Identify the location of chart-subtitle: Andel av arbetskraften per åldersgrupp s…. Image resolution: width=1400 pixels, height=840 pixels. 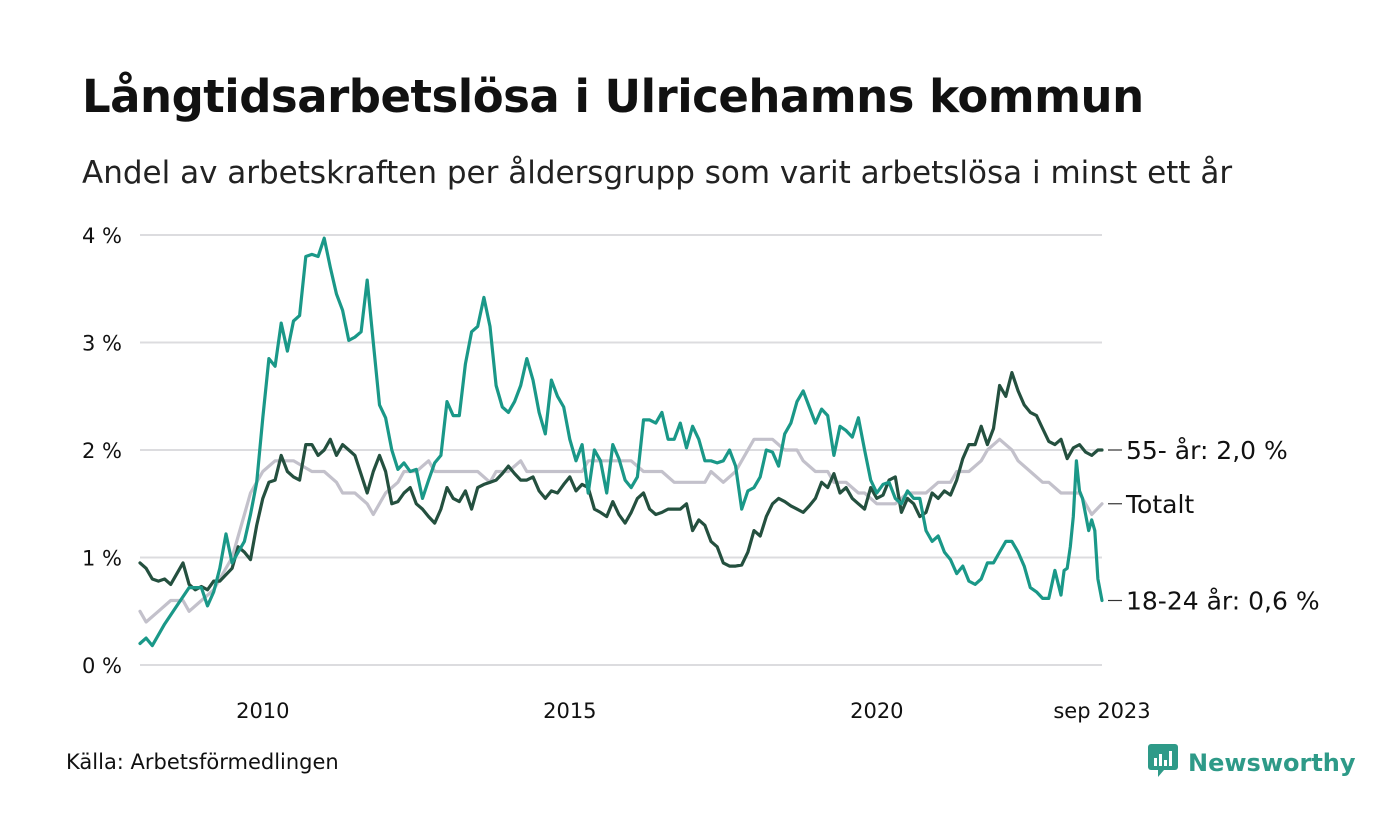
(657, 173).